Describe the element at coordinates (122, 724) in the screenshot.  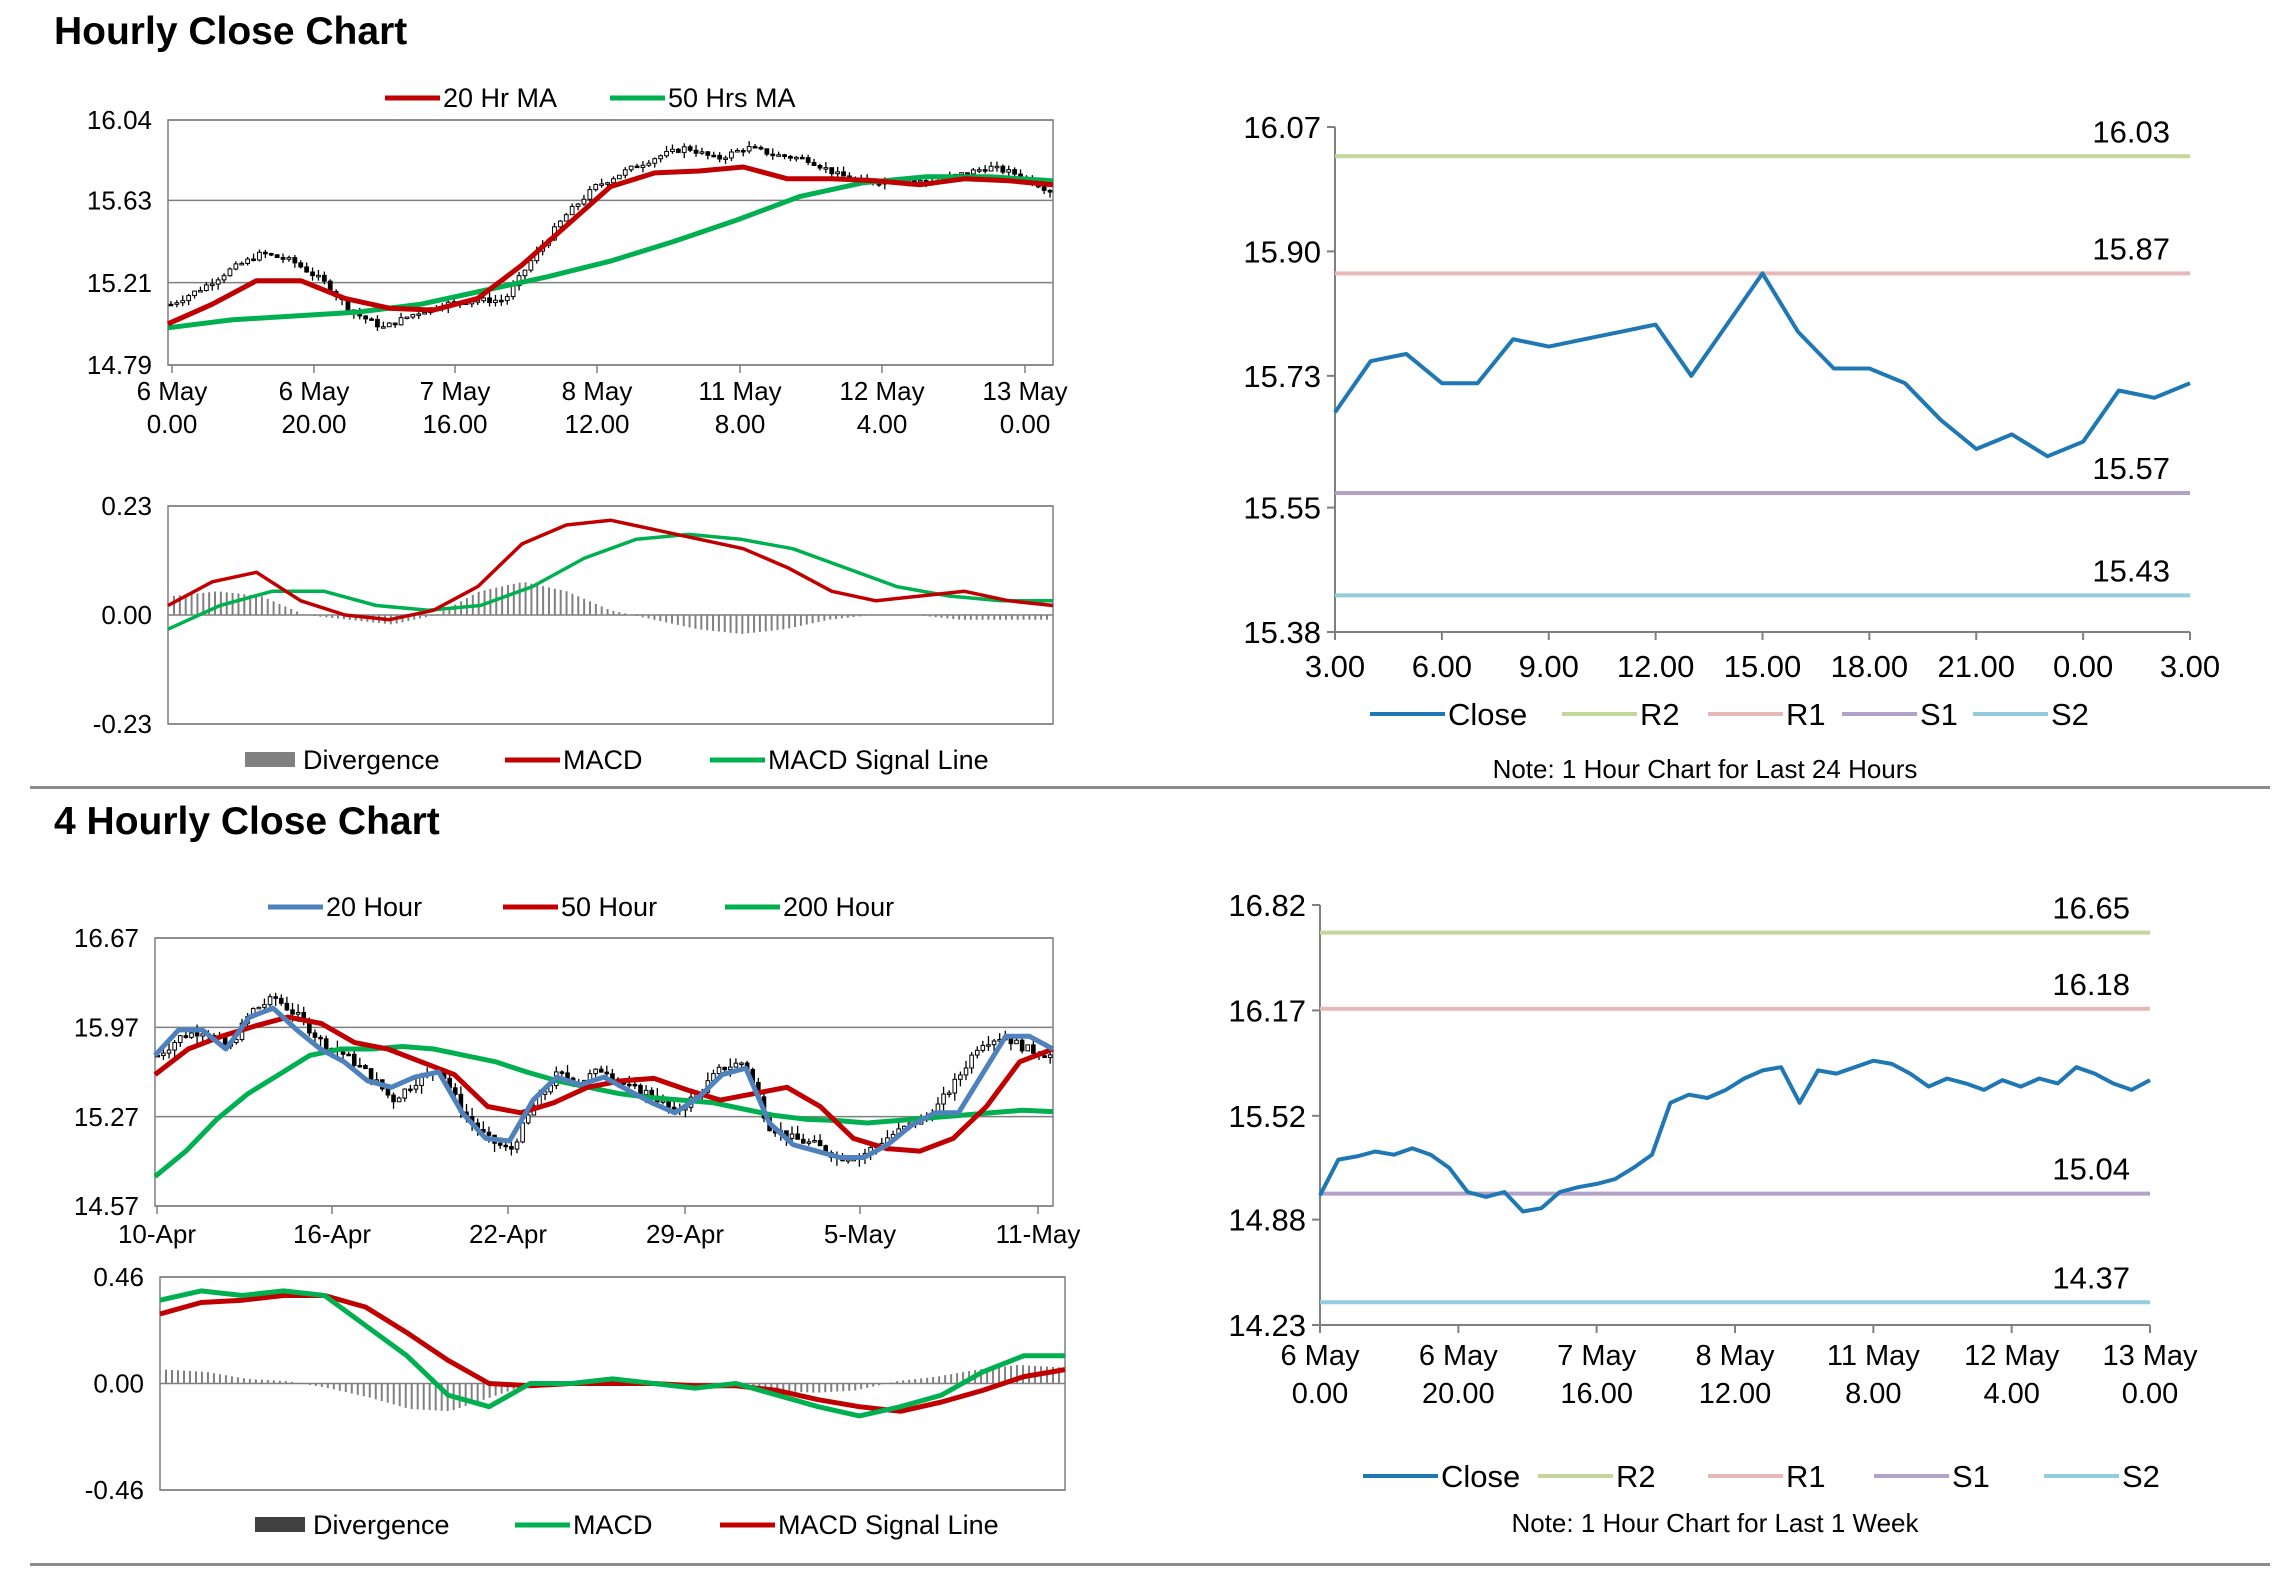
I see `y-tick-label: -0.23` at that location.